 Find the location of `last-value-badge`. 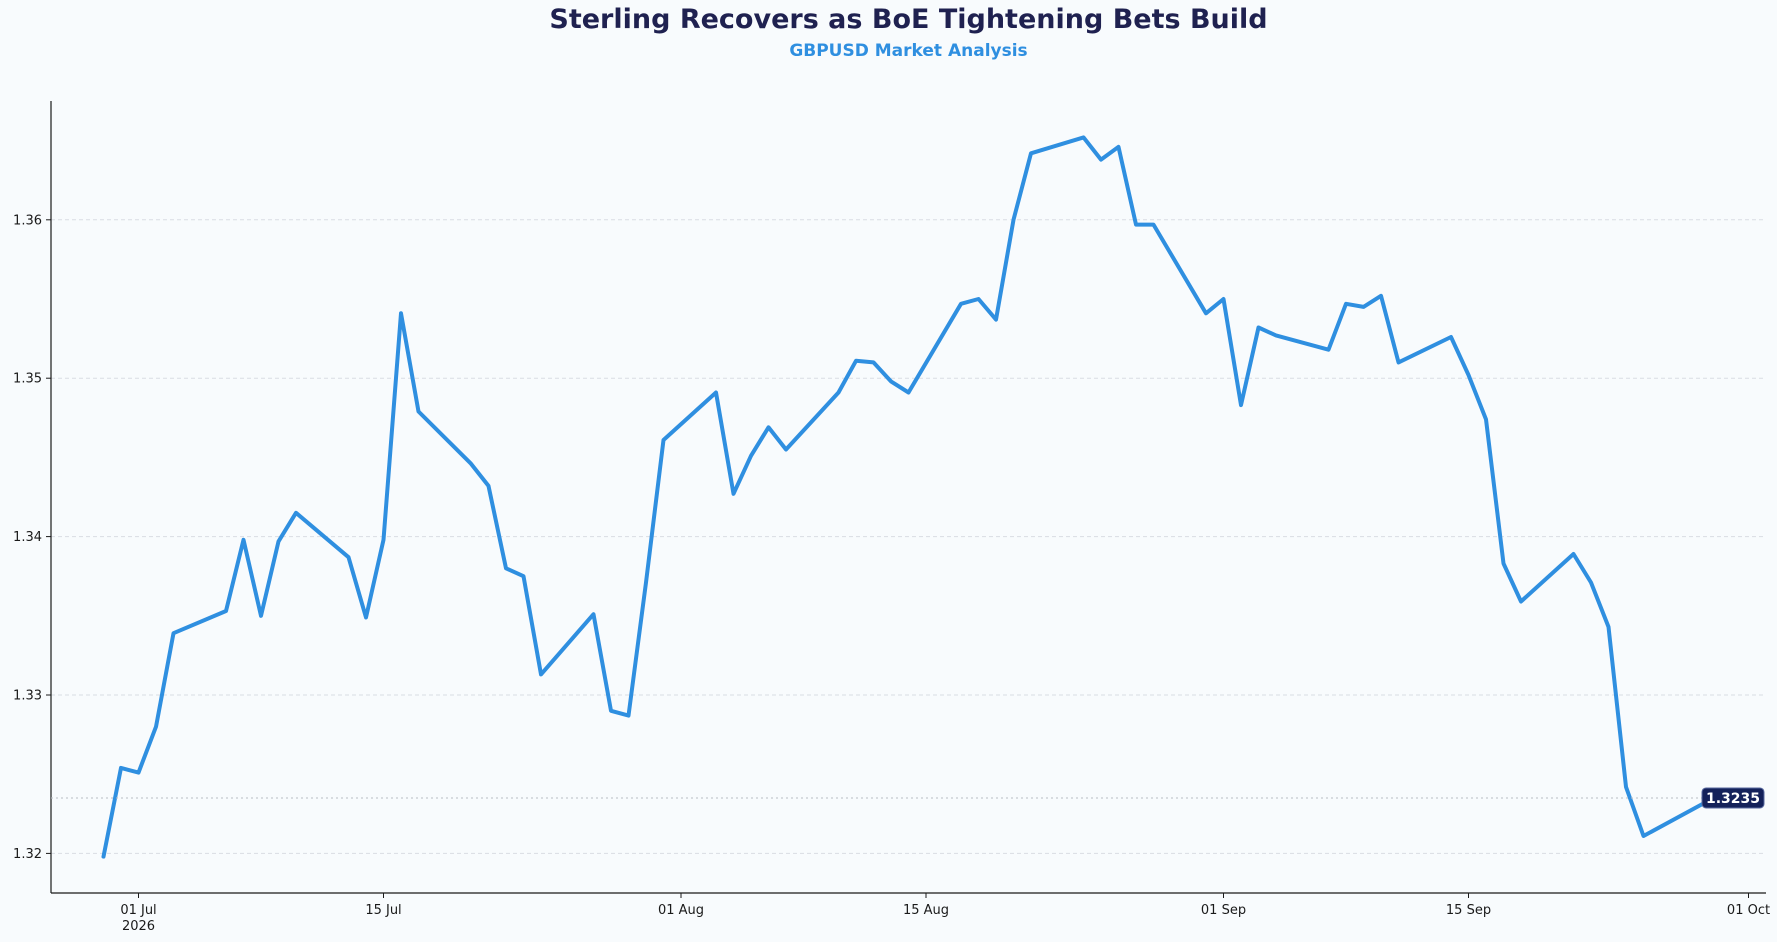

last-value-badge is located at coordinates (1733, 798).